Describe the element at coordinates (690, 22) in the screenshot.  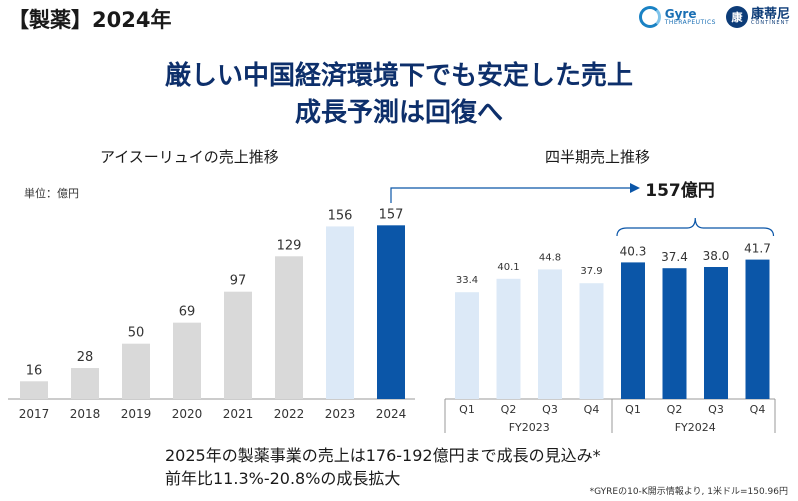
I see `gyre-logo-sub: THERAPEUTICS` at that location.